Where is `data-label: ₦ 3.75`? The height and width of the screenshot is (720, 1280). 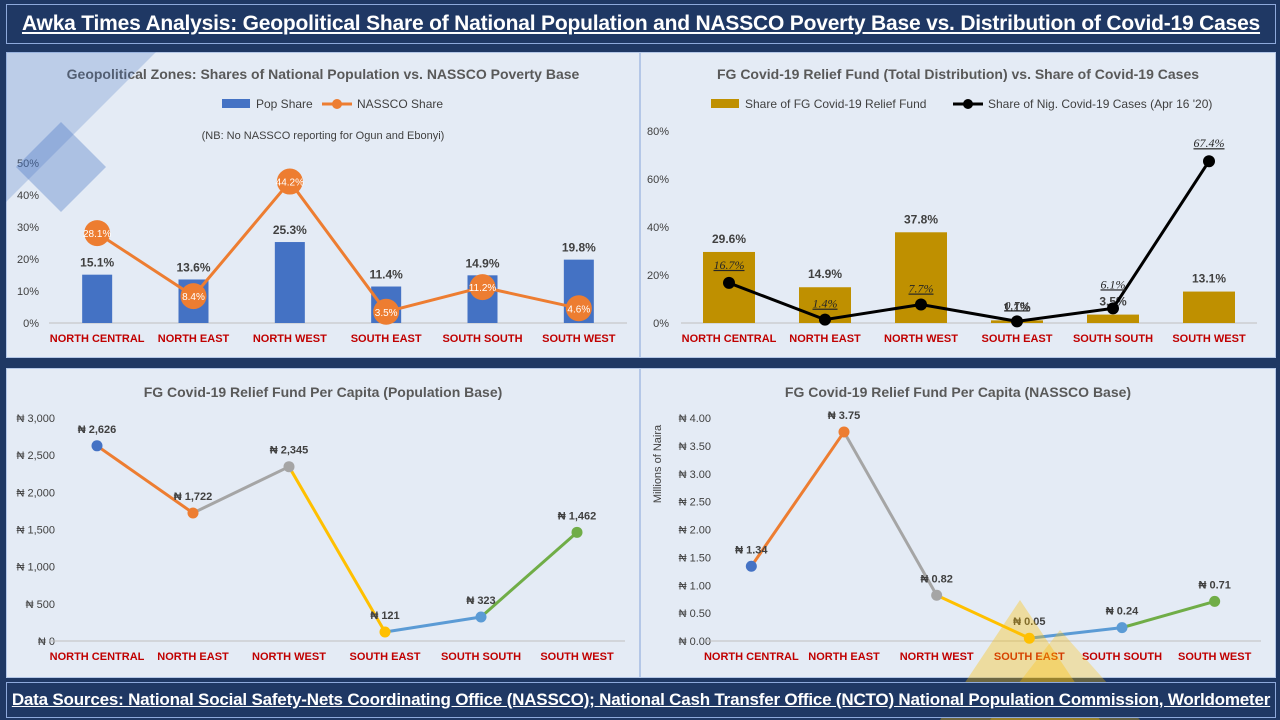
data-label: ₦ 3.75 is located at coordinates (844, 416).